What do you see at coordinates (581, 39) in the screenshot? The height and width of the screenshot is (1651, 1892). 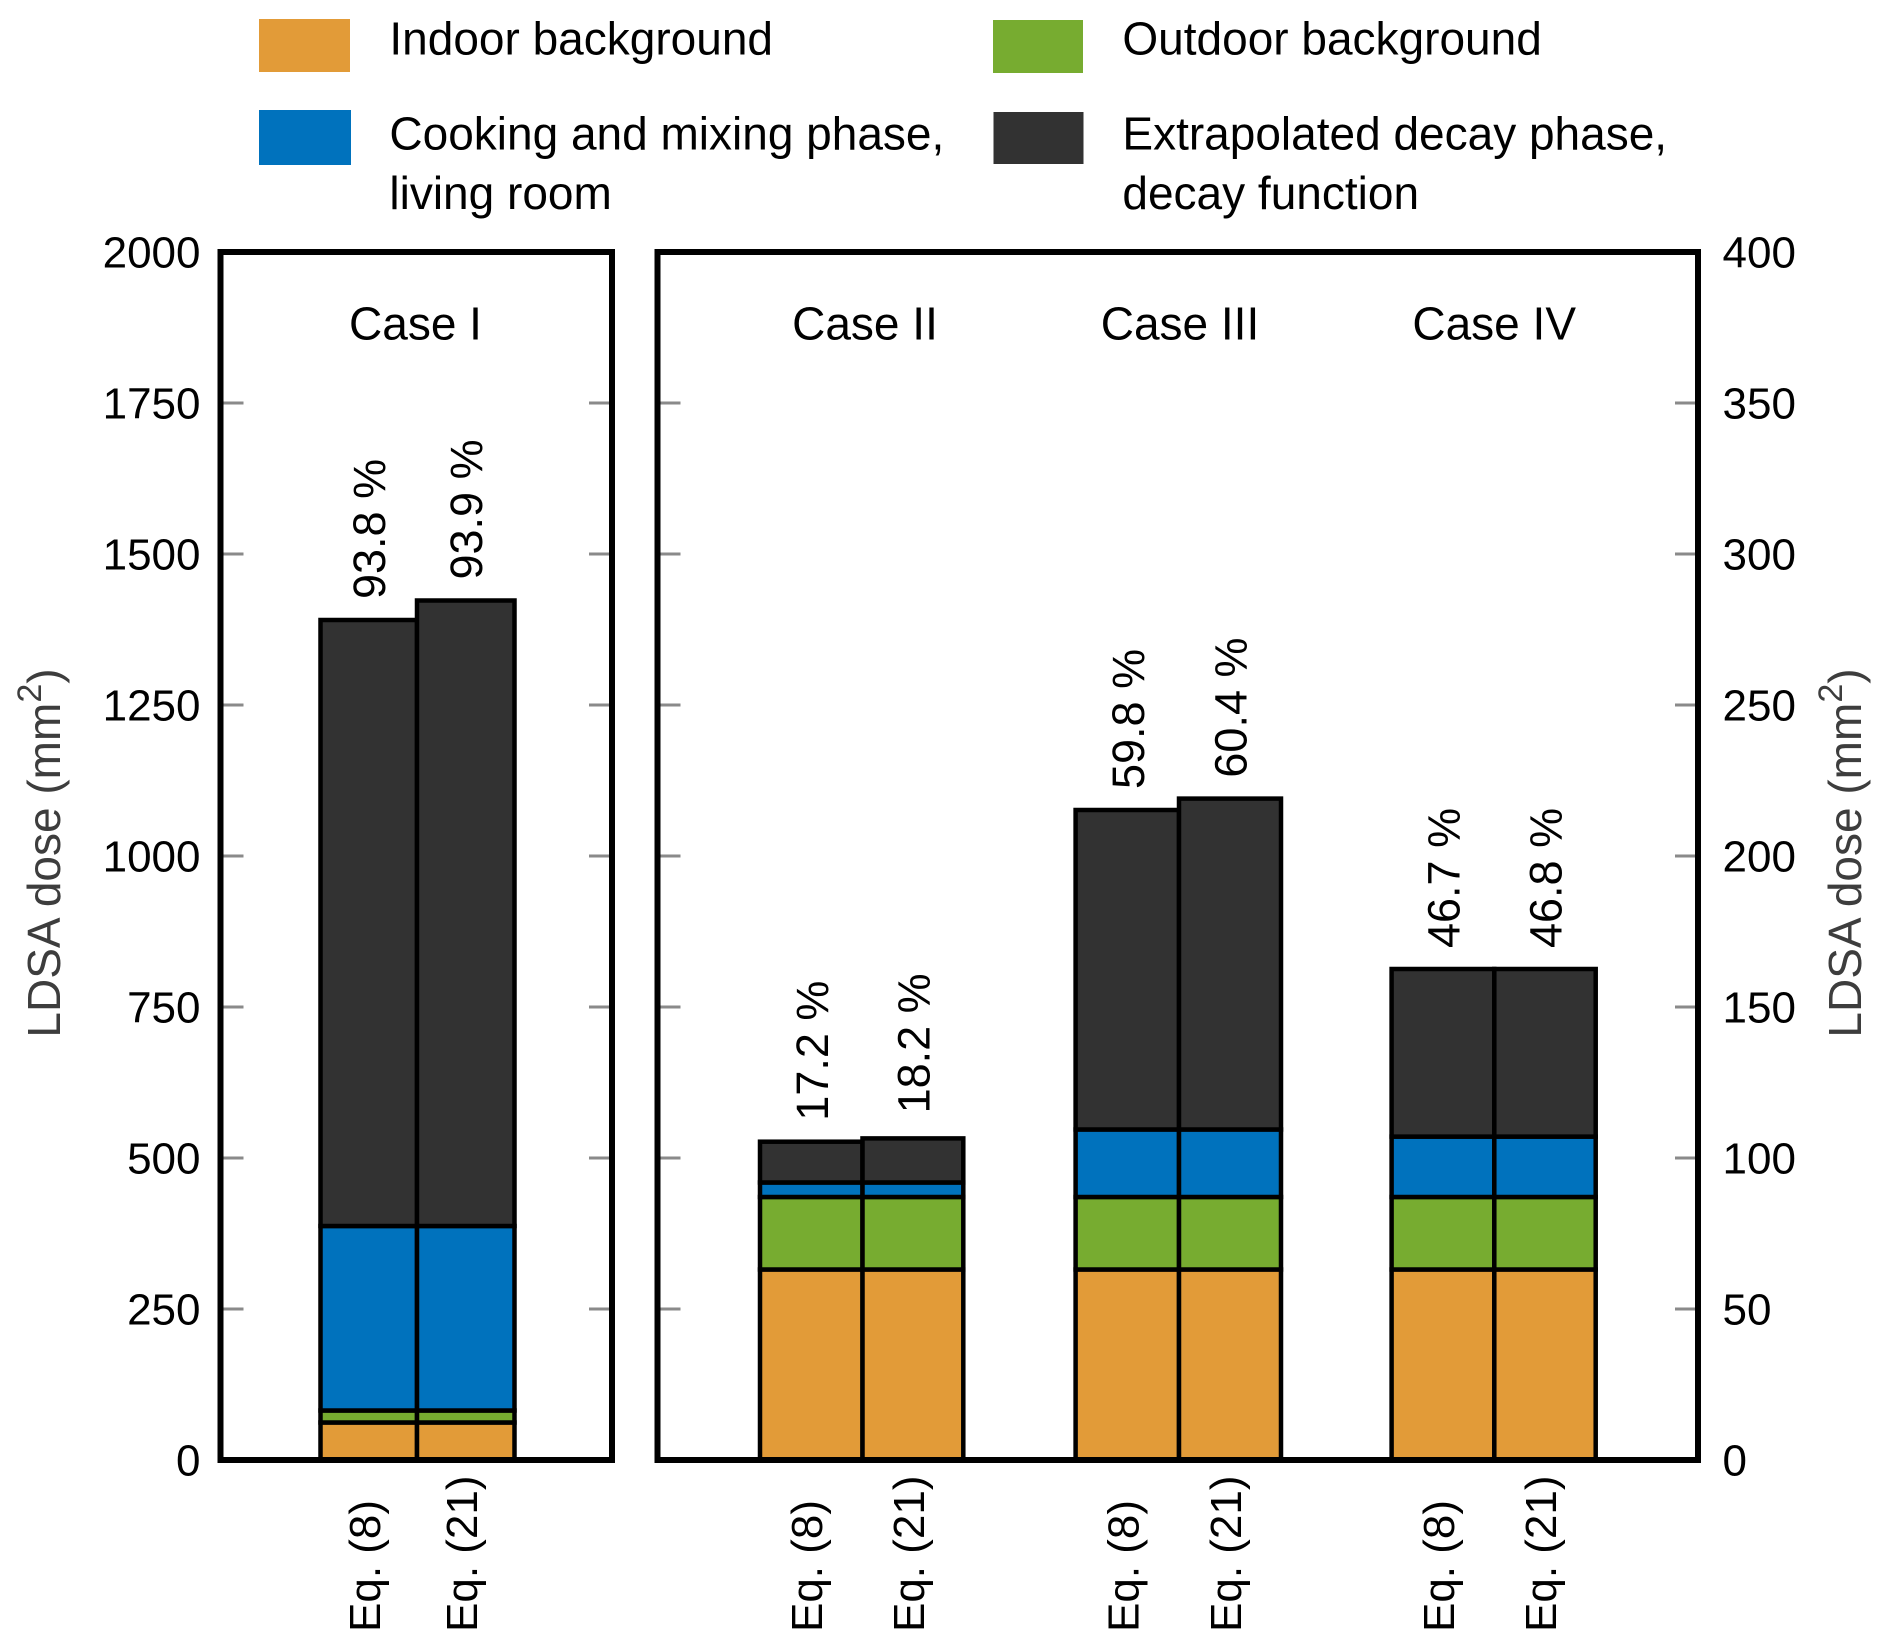 I see `svg-text: Indoor background` at bounding box center [581, 39].